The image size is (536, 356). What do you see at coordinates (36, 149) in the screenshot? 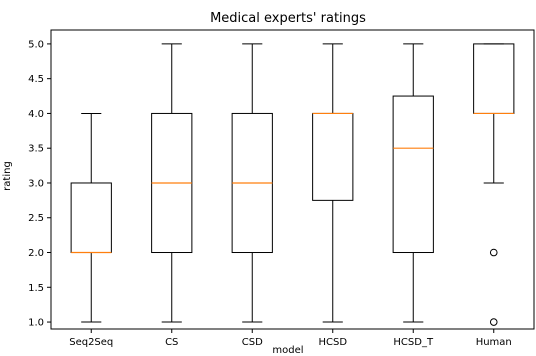
I see `y-tick-label: 3.5` at bounding box center [36, 149].